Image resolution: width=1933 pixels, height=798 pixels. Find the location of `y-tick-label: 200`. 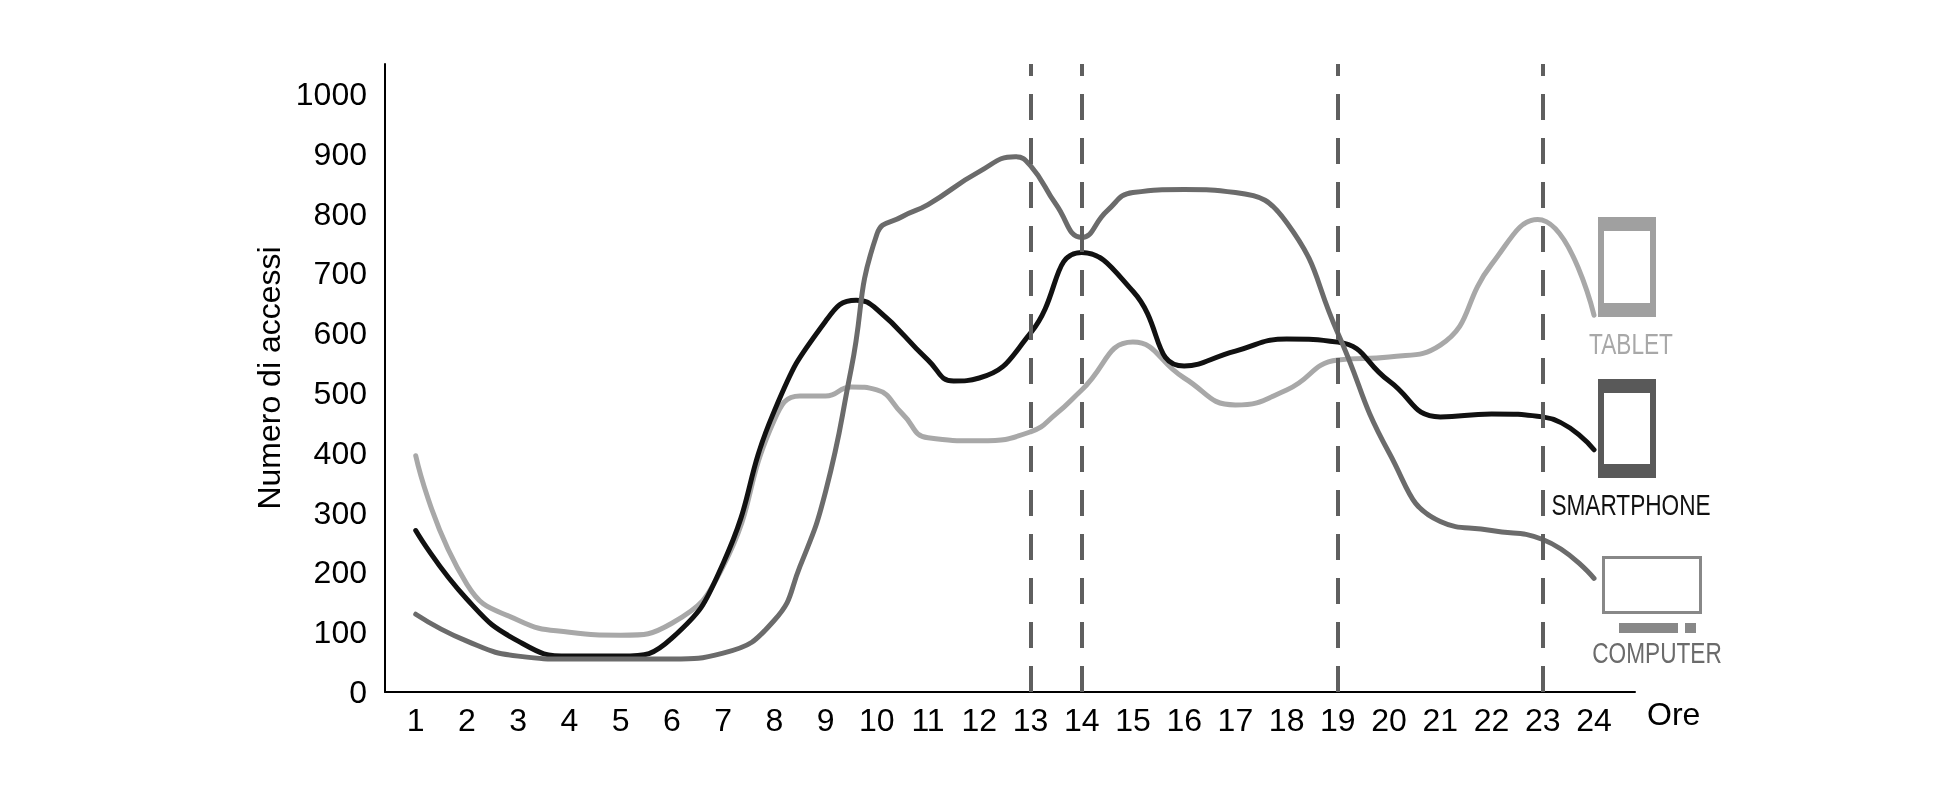

y-tick-label: 200 is located at coordinates (340, 572).